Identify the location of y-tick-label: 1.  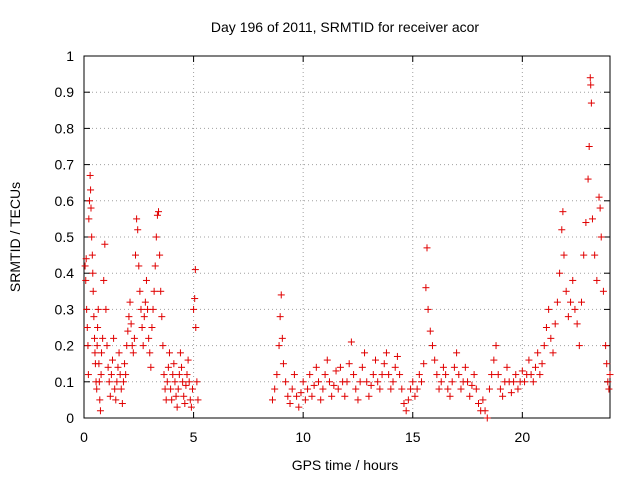
(70, 56).